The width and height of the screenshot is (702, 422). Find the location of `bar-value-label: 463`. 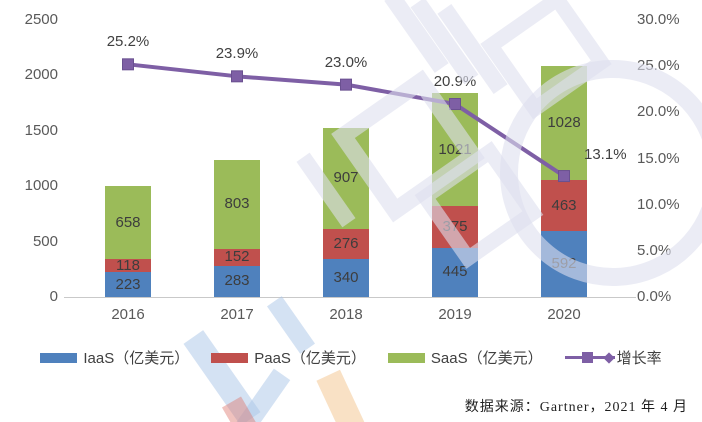

bar-value-label: 463 is located at coordinates (564, 205).